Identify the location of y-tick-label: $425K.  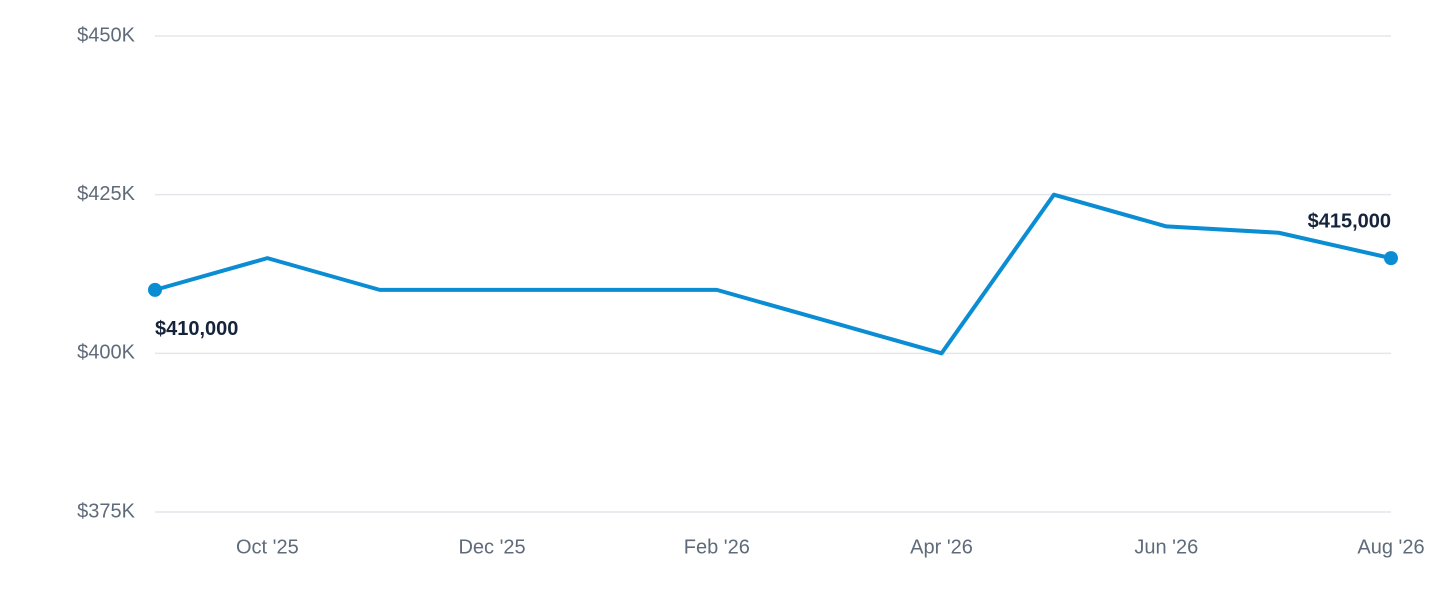
(106, 194).